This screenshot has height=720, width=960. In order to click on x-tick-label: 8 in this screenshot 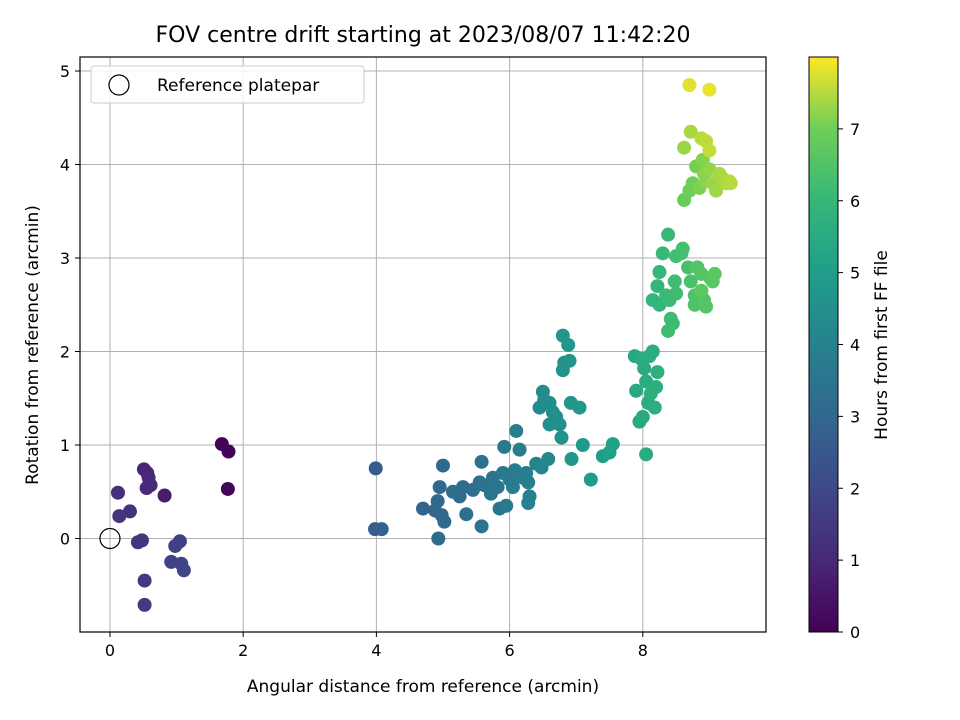, I will do `click(643, 650)`.